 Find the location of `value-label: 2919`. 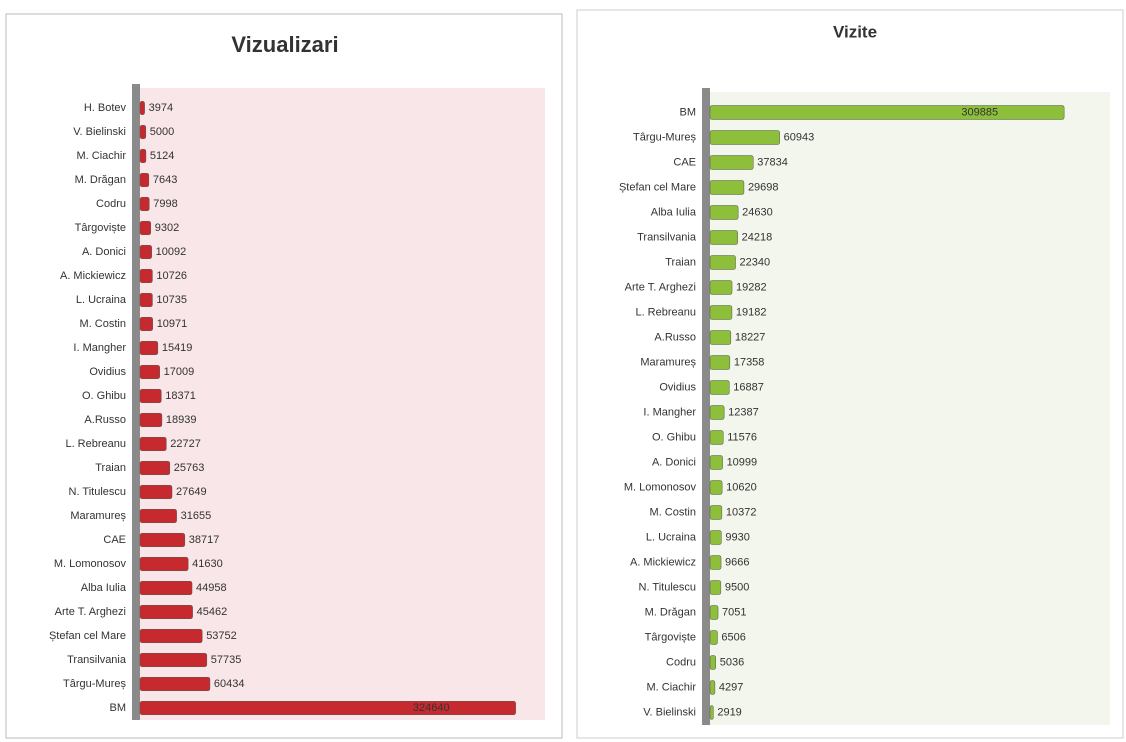

value-label: 2919 is located at coordinates (729, 712).